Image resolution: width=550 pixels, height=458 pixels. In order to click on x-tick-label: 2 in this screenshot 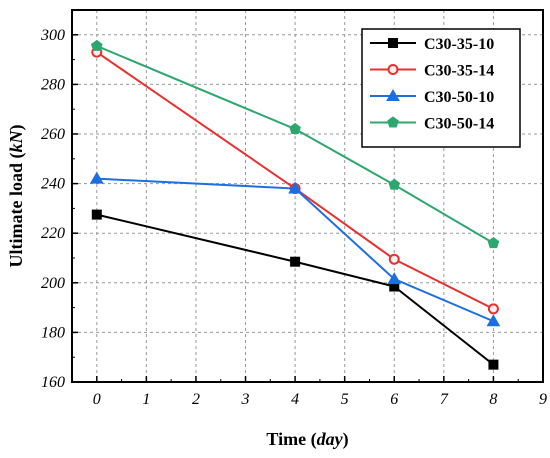, I will do `click(196, 399)`.